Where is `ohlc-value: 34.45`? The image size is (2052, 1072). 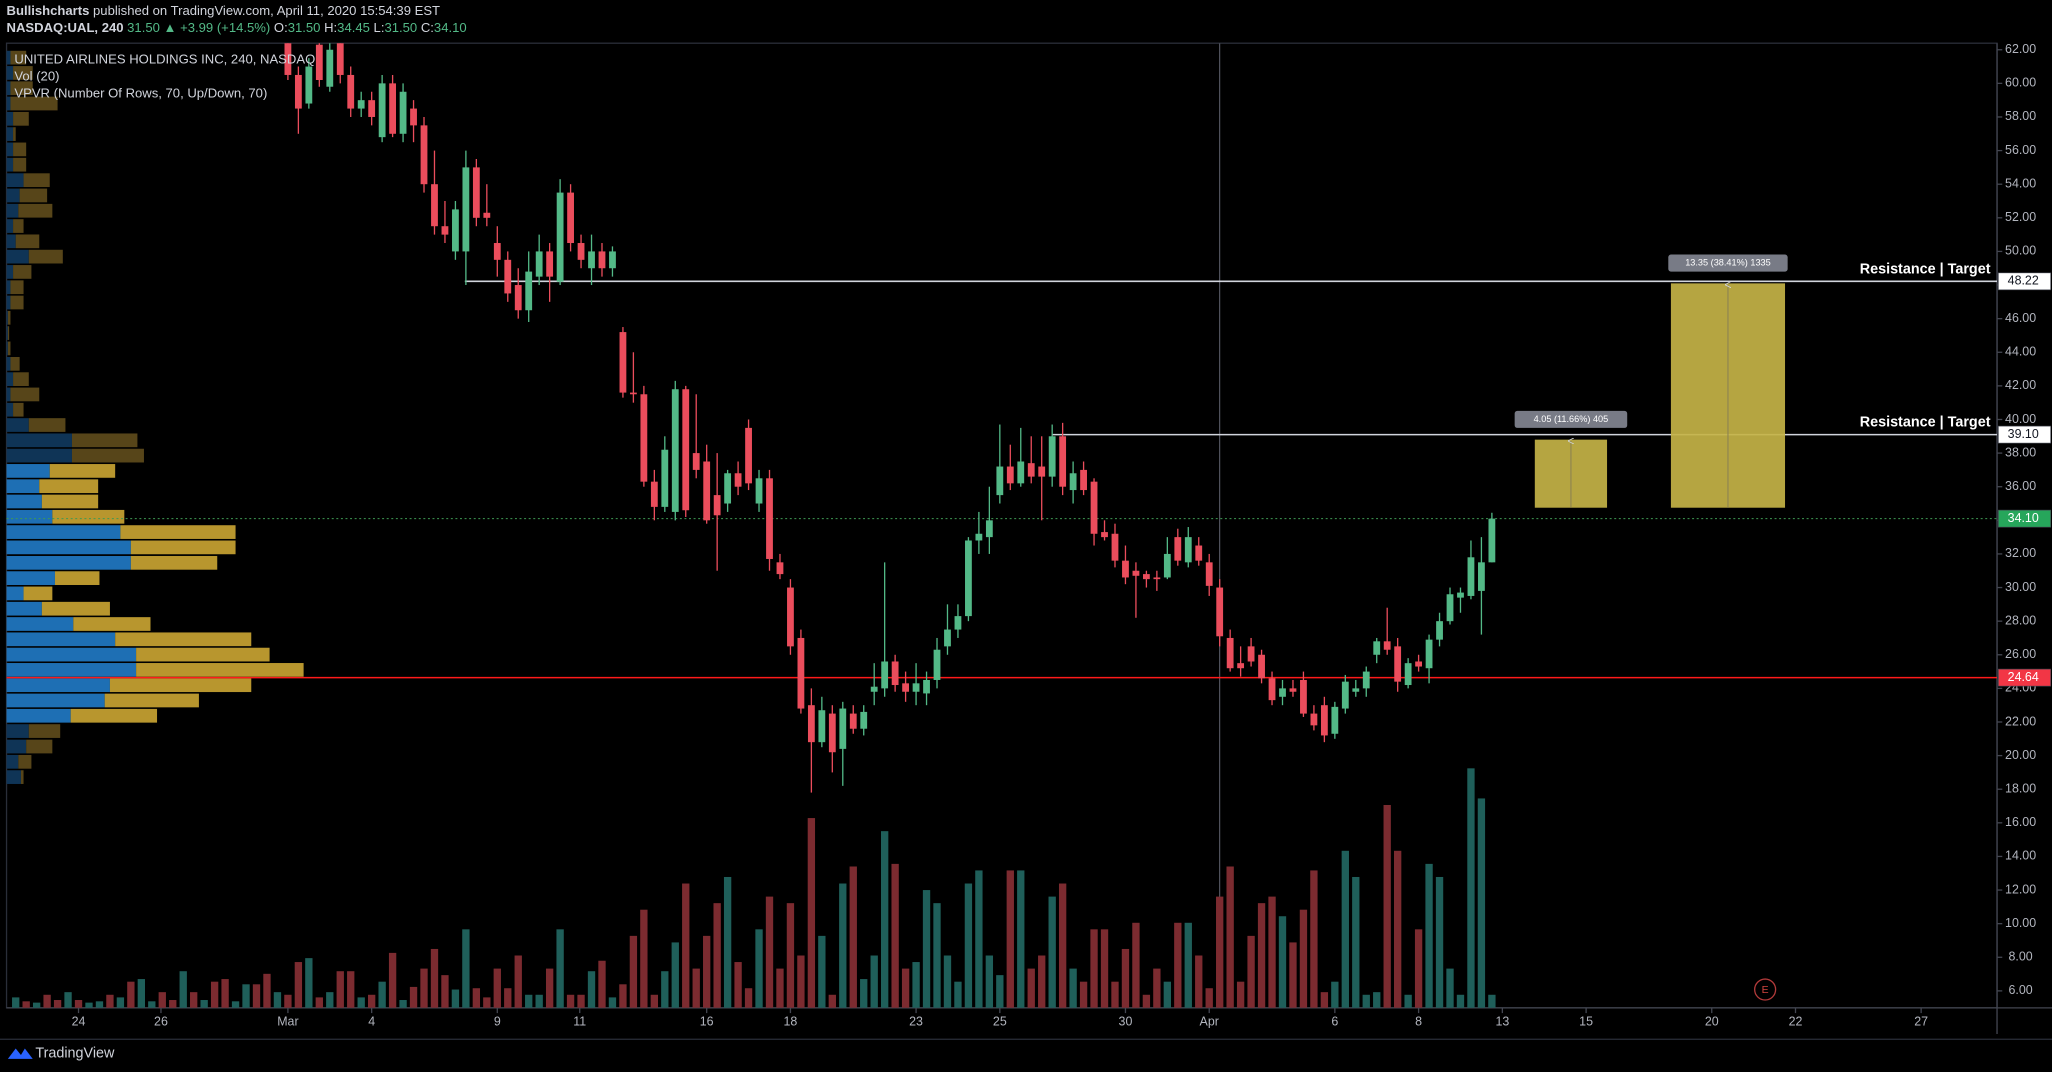
ohlc-value: 34.45 is located at coordinates (353, 27).